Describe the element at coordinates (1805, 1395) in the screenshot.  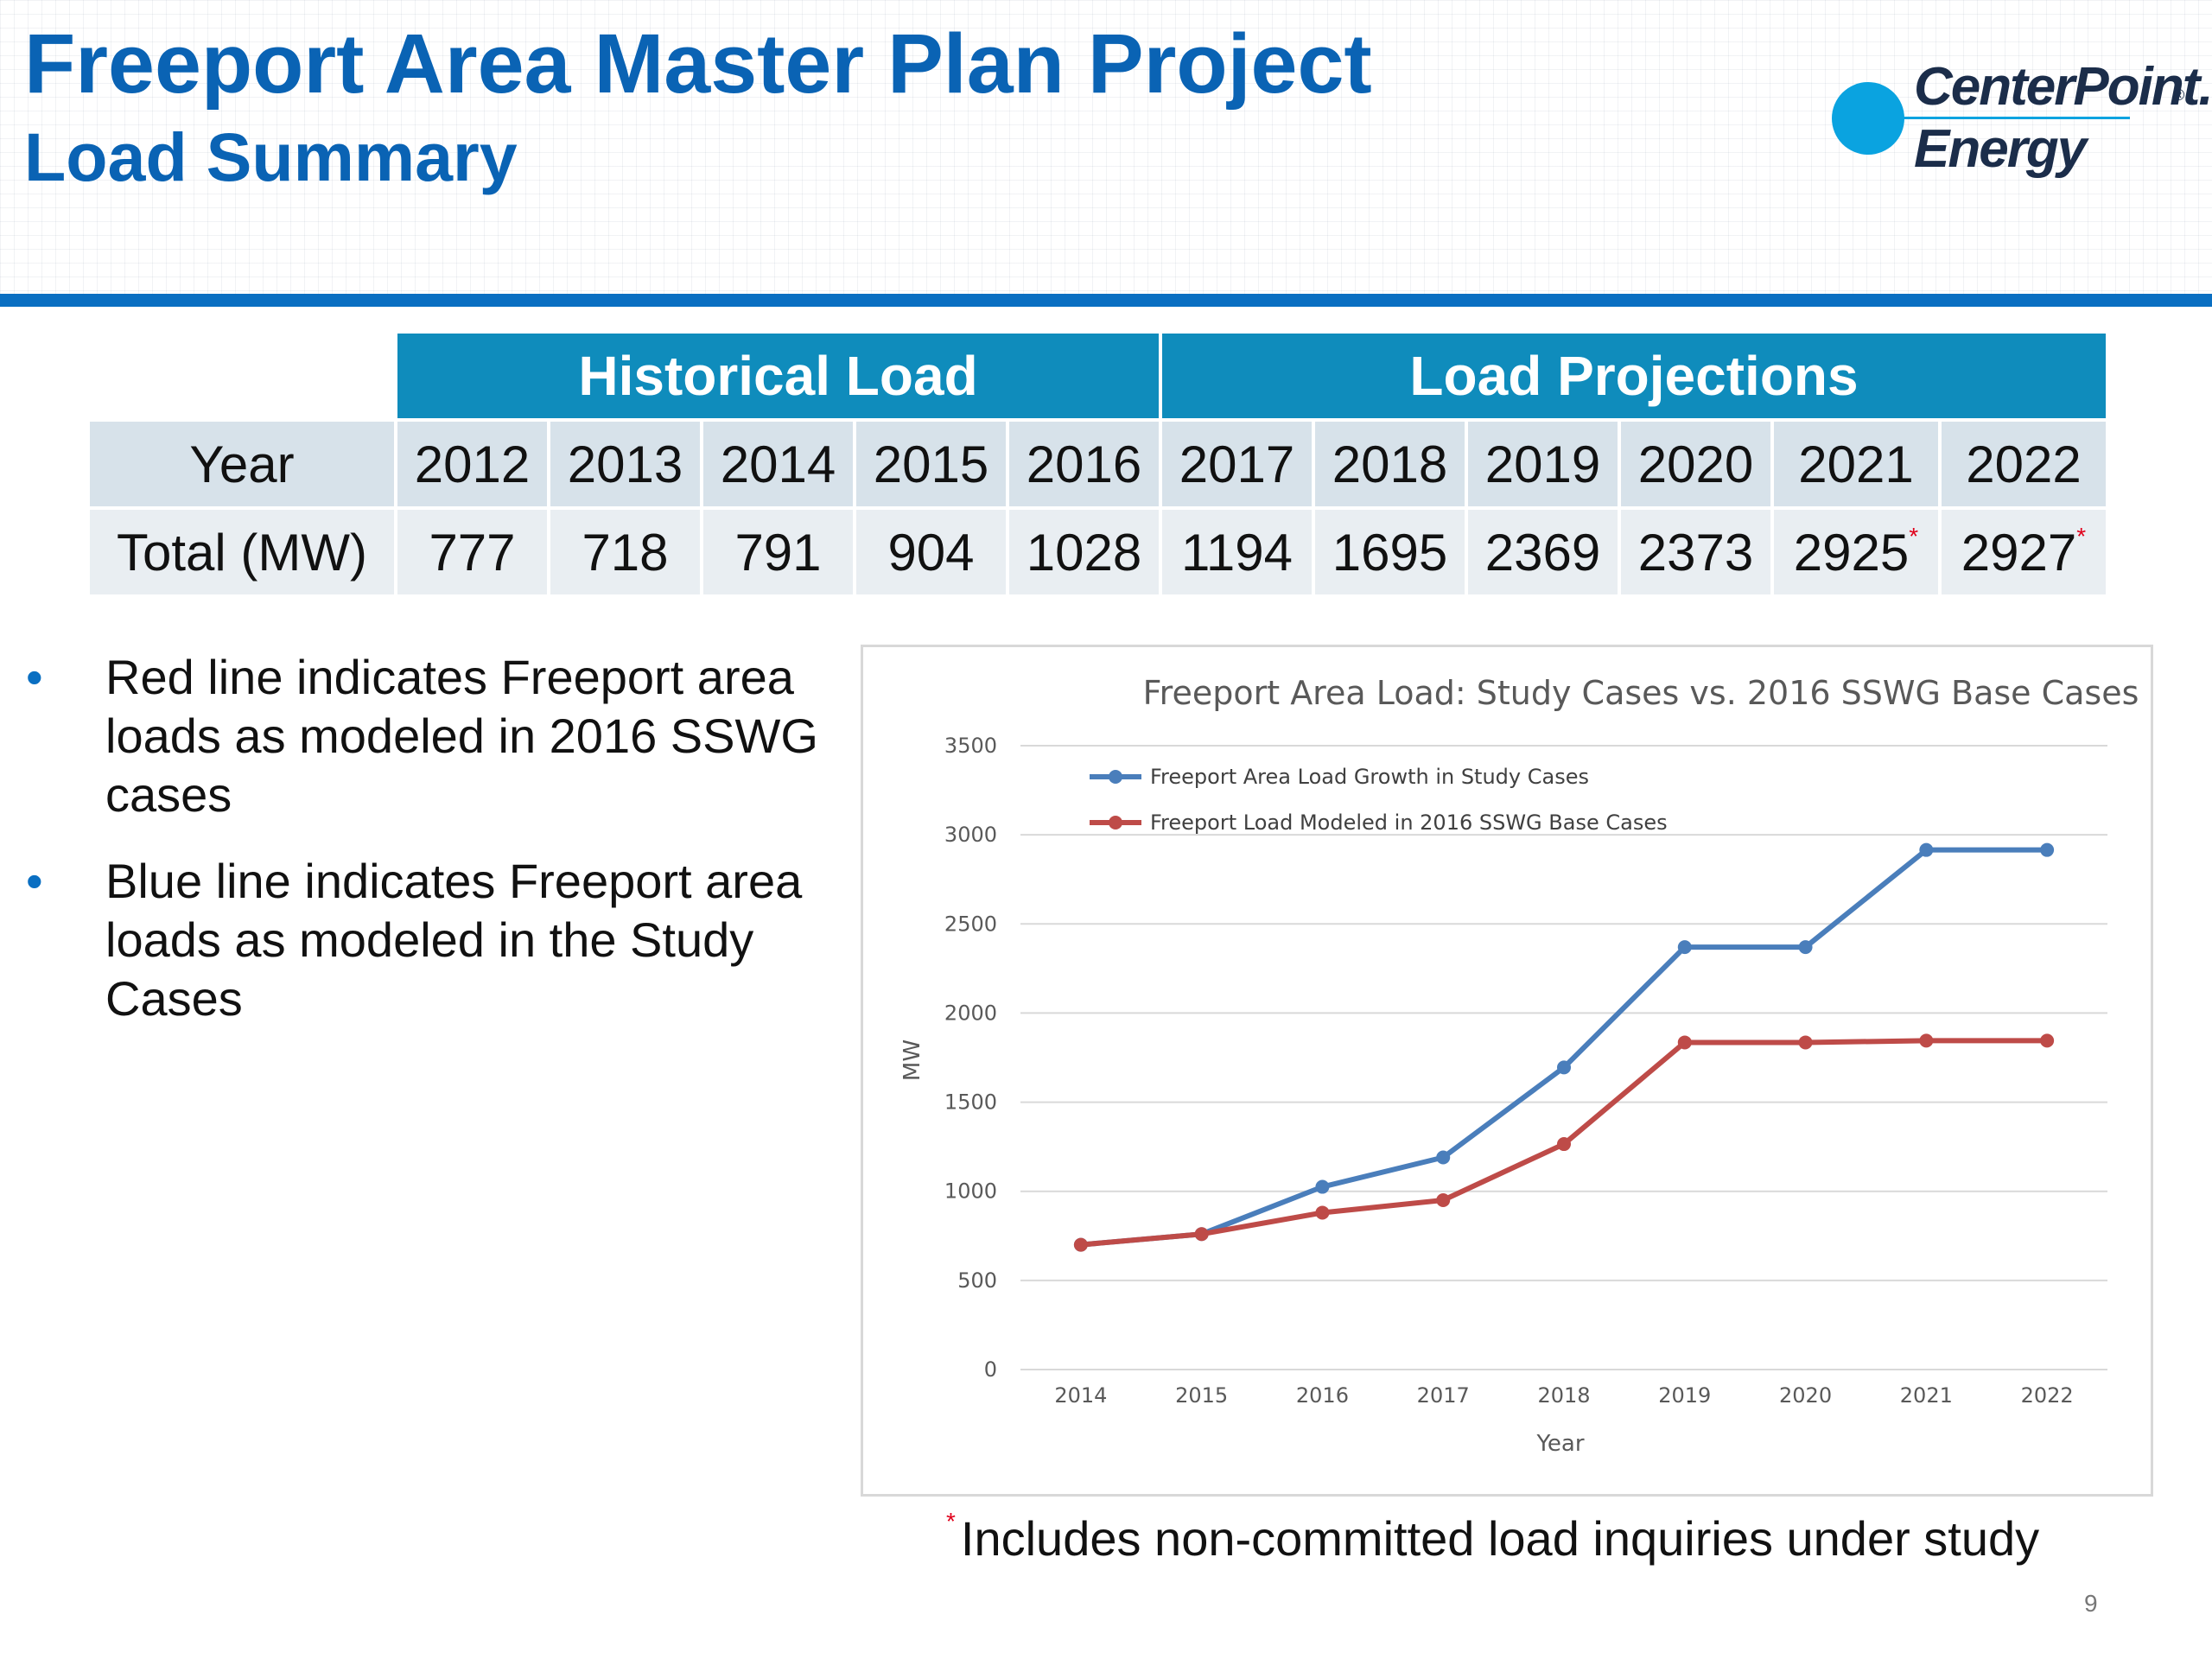
I see `x-tick-label: 2020` at that location.